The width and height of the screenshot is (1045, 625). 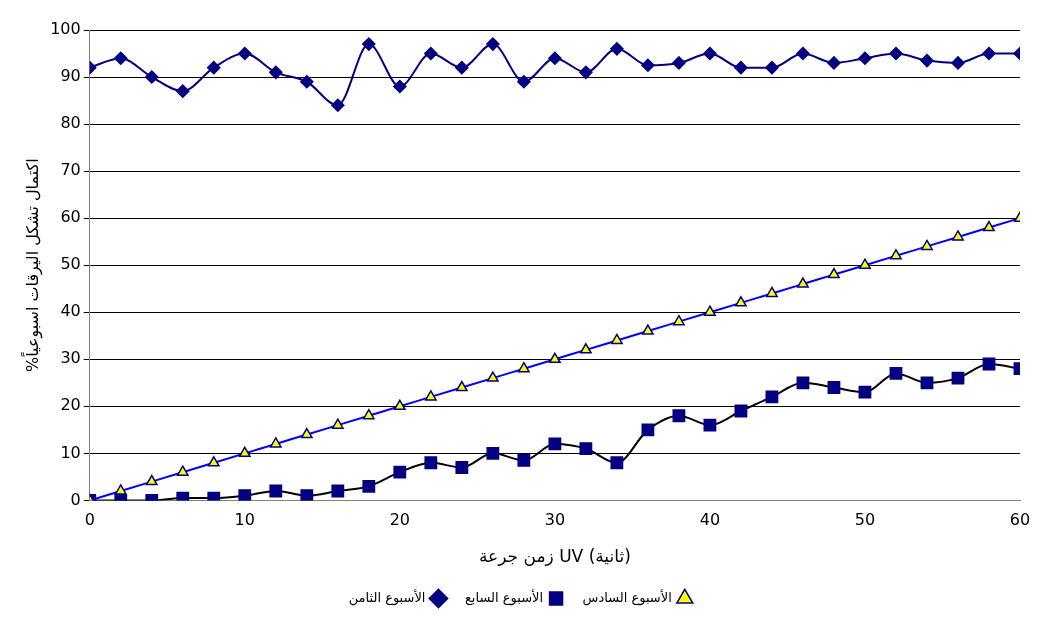 What do you see at coordinates (70, 123) in the screenshot?
I see `y-tick-label: 80` at bounding box center [70, 123].